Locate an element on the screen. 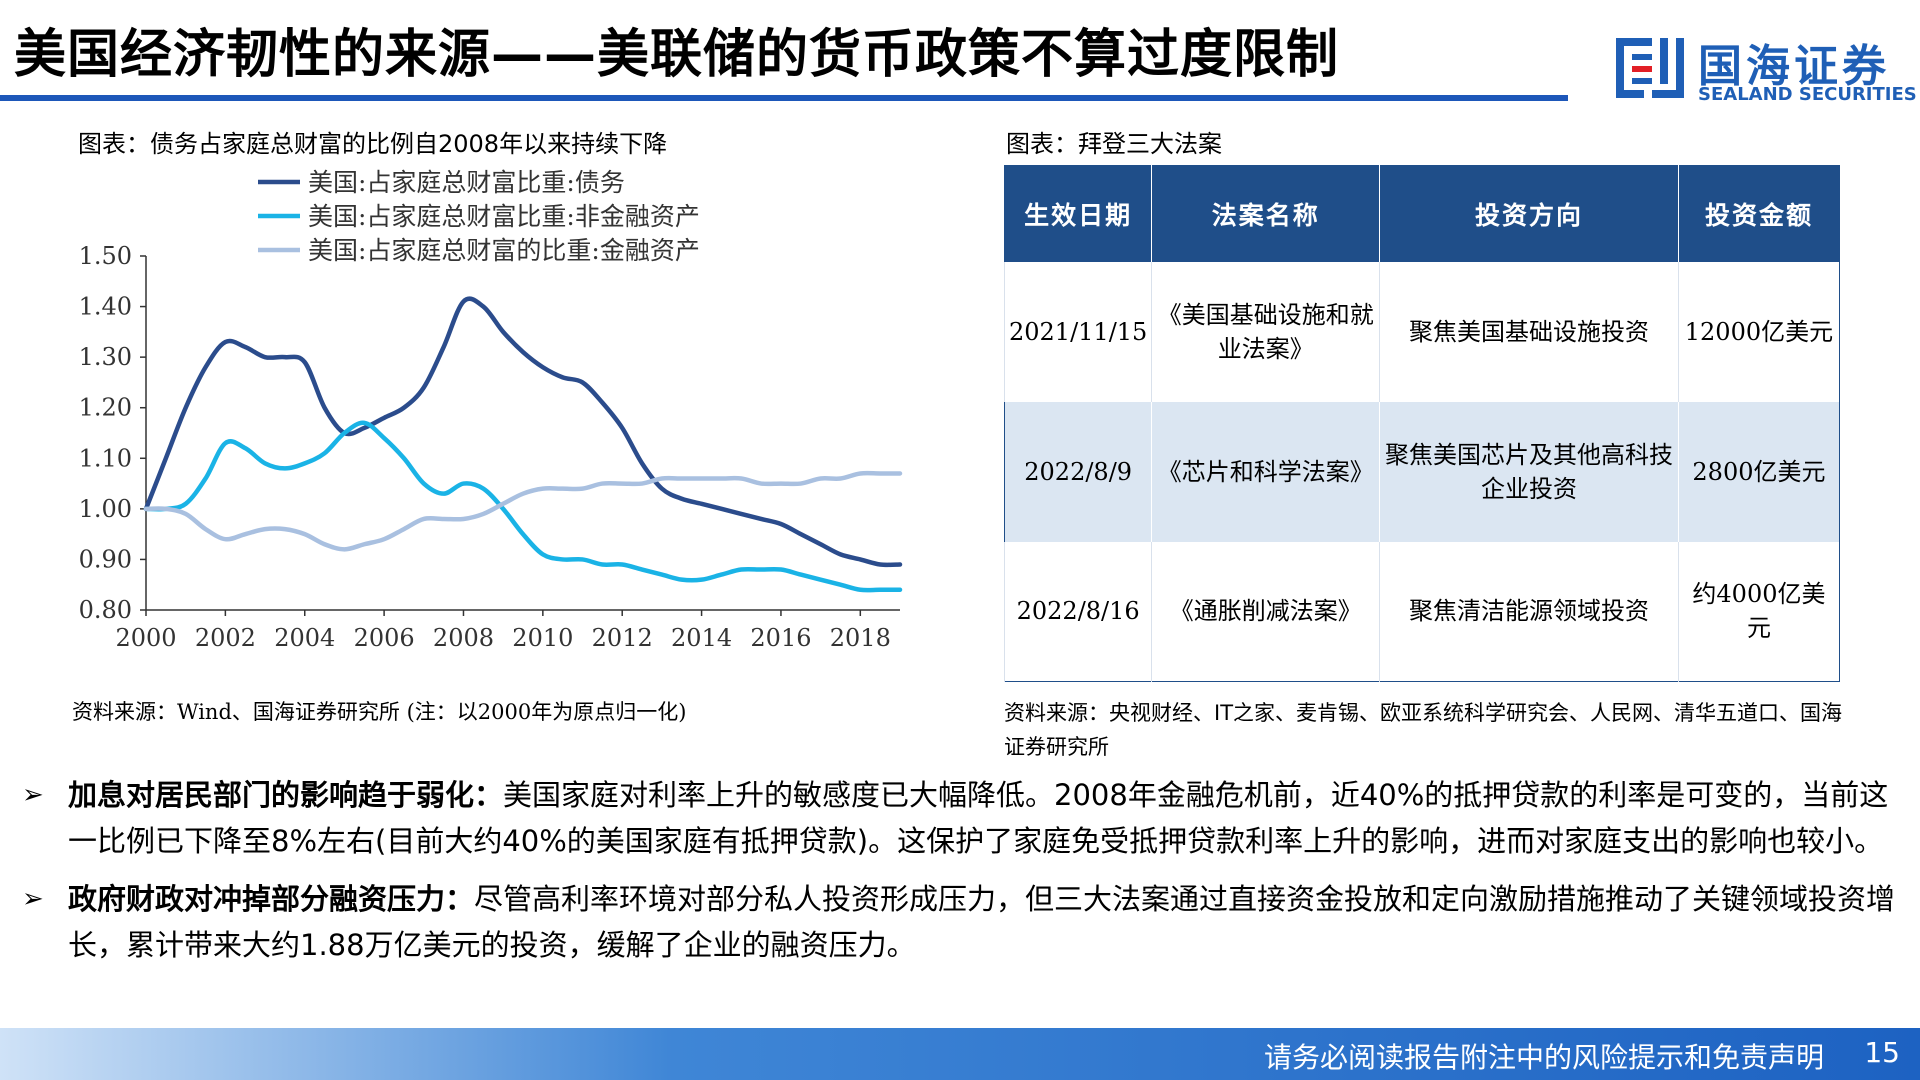  col-header-amount: 投资金额 is located at coordinates (1758, 213).